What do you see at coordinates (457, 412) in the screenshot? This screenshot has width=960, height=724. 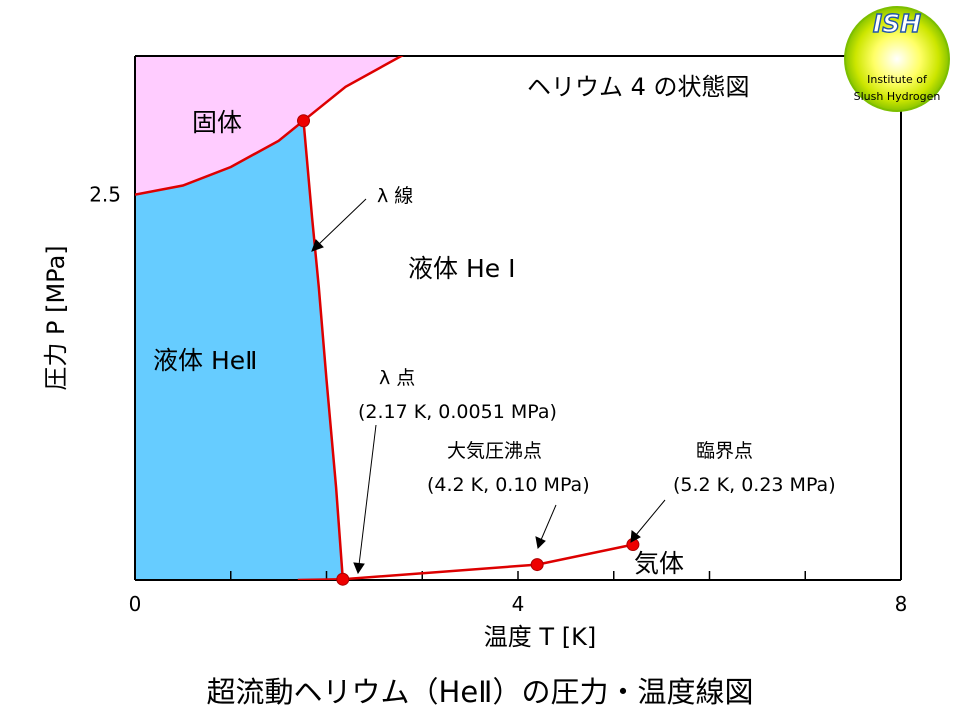 I see `lambda-point-value: (2.17 K, 0.0051 MPa)` at bounding box center [457, 412].